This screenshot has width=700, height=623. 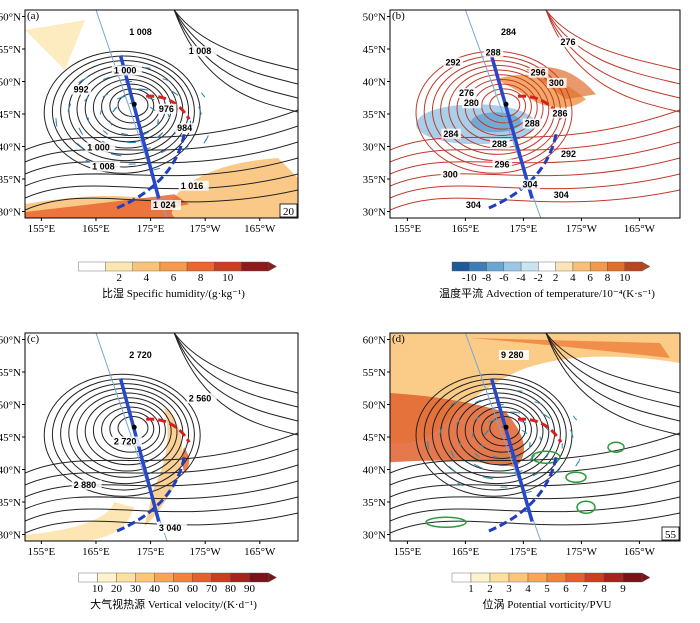 I want to click on contour-label: 2 720, so click(x=140, y=355).